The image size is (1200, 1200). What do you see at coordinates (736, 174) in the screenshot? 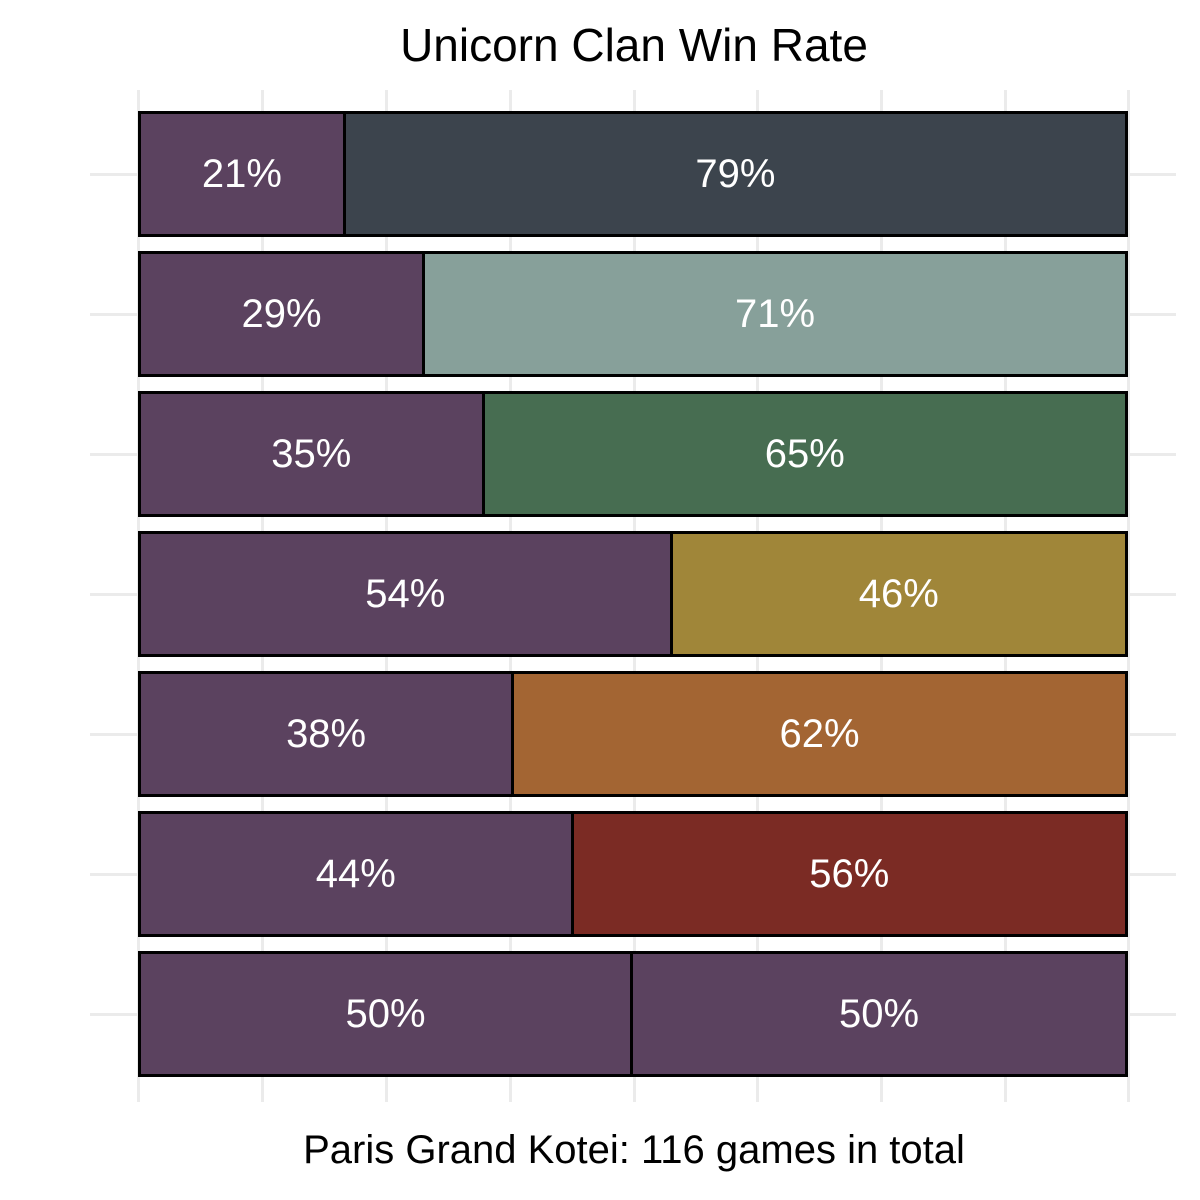
I see `bar-segment-right: 79%` at bounding box center [736, 174].